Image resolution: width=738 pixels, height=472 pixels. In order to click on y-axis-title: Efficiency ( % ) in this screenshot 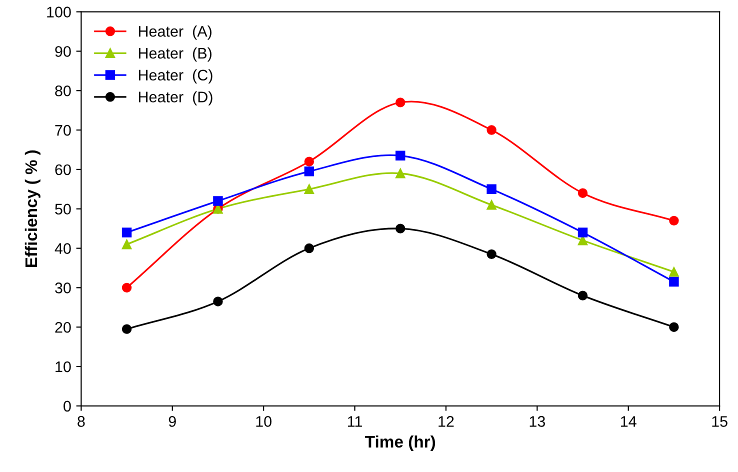, I will do `click(32, 209)`.